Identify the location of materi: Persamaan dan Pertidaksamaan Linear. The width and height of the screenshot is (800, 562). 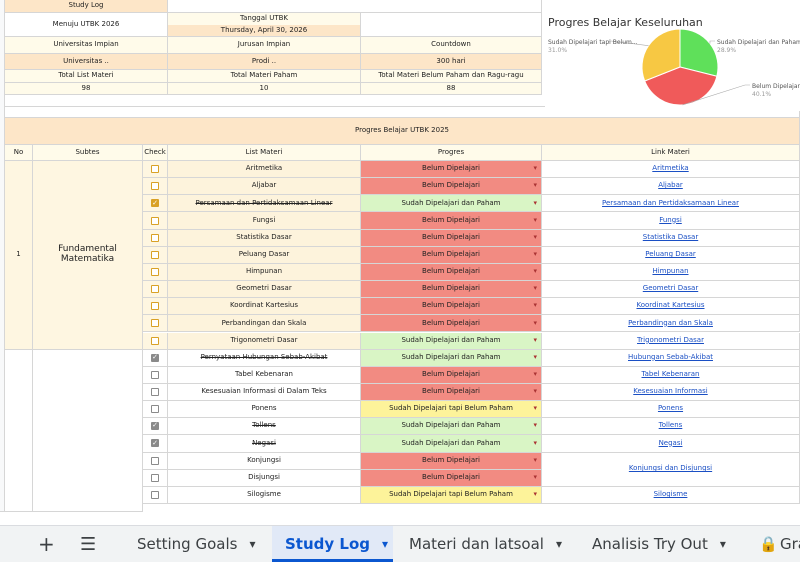
(264, 204).